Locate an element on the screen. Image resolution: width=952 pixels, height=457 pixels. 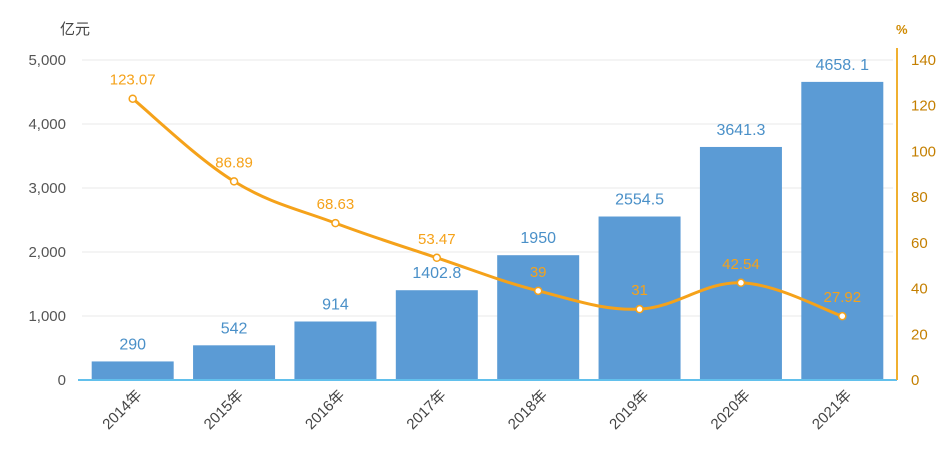
line-value-label: 86.89 is located at coordinates (234, 162).